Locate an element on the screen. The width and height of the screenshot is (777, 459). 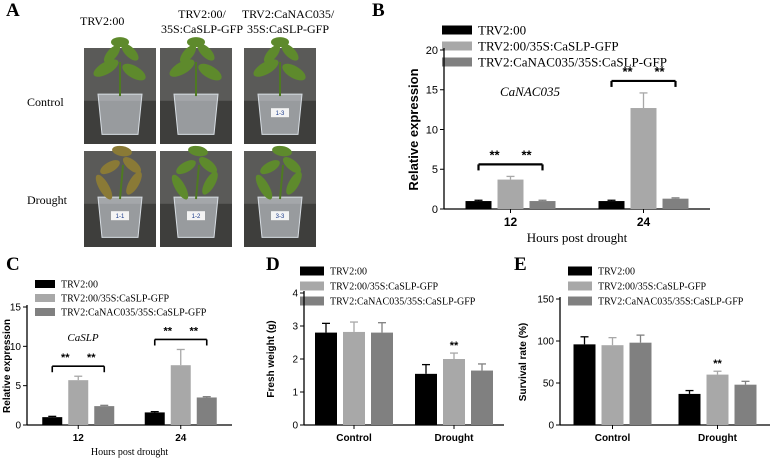
y-tick-label: 150 is located at coordinates (545, 300).